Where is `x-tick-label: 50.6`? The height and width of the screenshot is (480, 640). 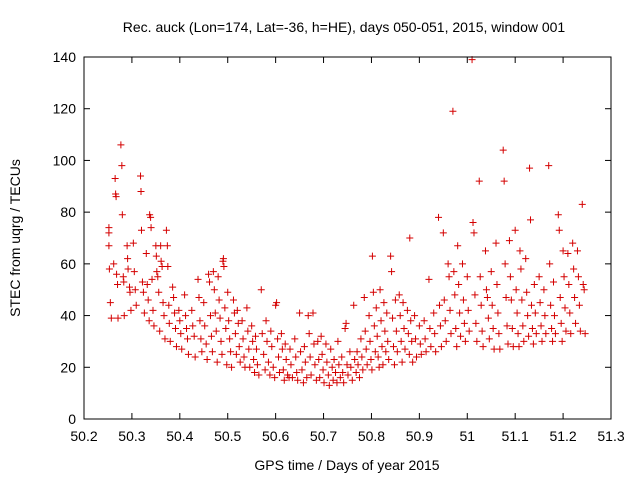 x-tick-label: 50.6 is located at coordinates (275, 436).